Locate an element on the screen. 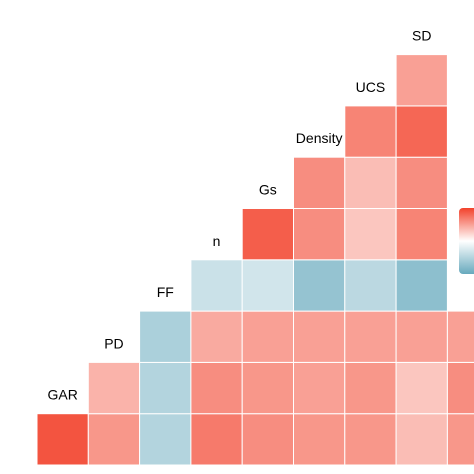  heatmap-cell-gar-gs is located at coordinates (267, 439).